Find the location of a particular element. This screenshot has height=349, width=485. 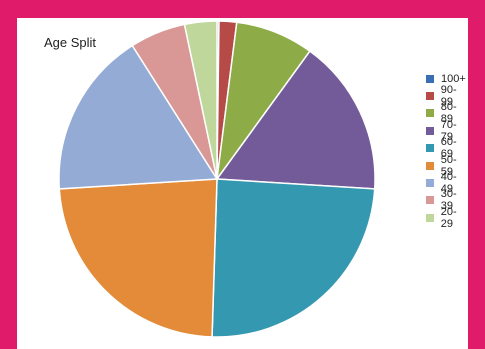

legend-label: 20-29 is located at coordinates (448, 217).